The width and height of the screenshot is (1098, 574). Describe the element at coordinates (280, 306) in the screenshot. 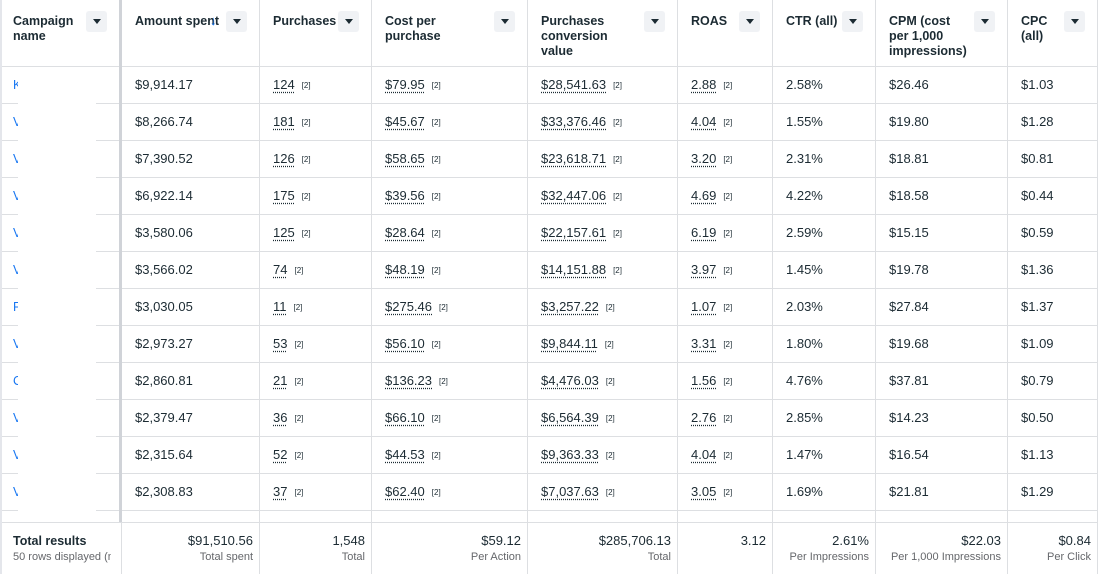

I see `cell-value: 11` at that location.